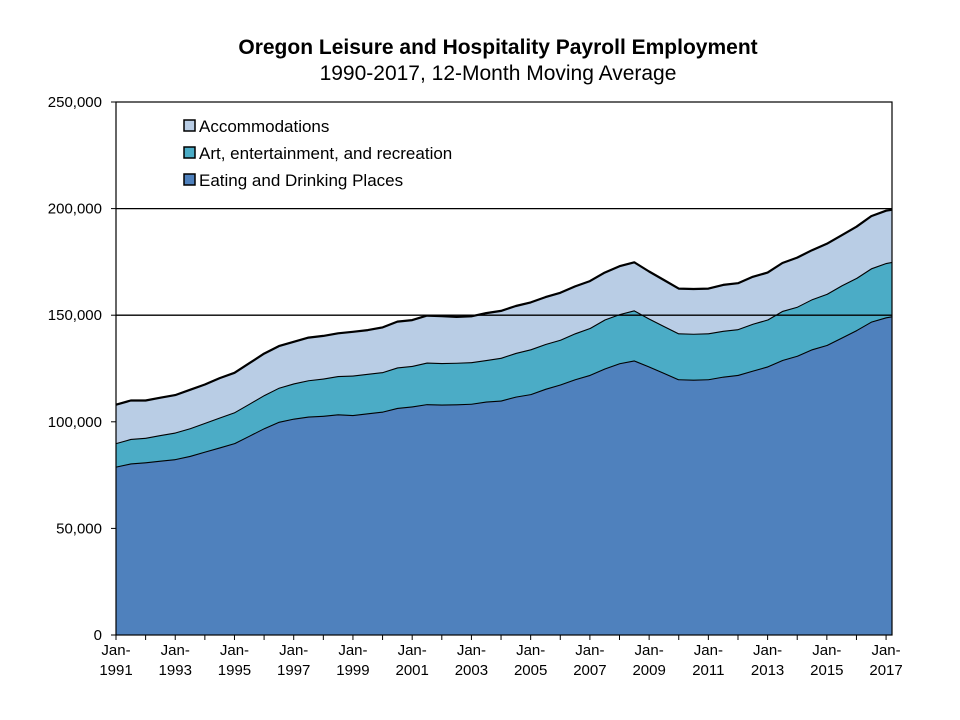  I want to click on legend-label: Art, entertainment, and recreation, so click(325, 153).